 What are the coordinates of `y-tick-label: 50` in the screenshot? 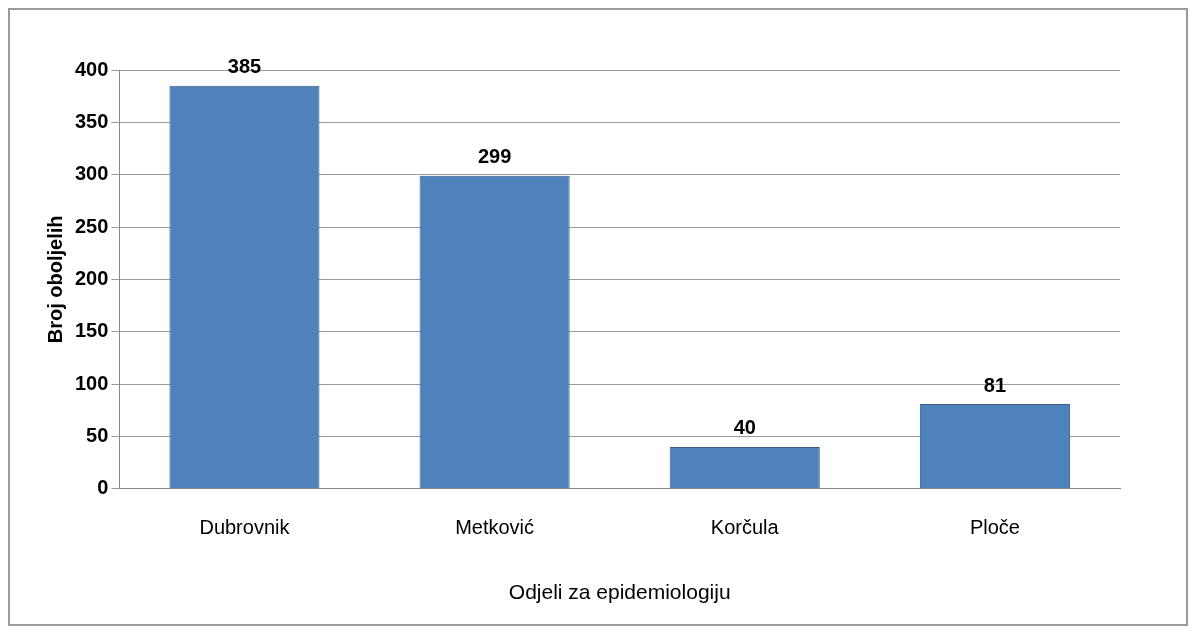 It's located at (97, 434).